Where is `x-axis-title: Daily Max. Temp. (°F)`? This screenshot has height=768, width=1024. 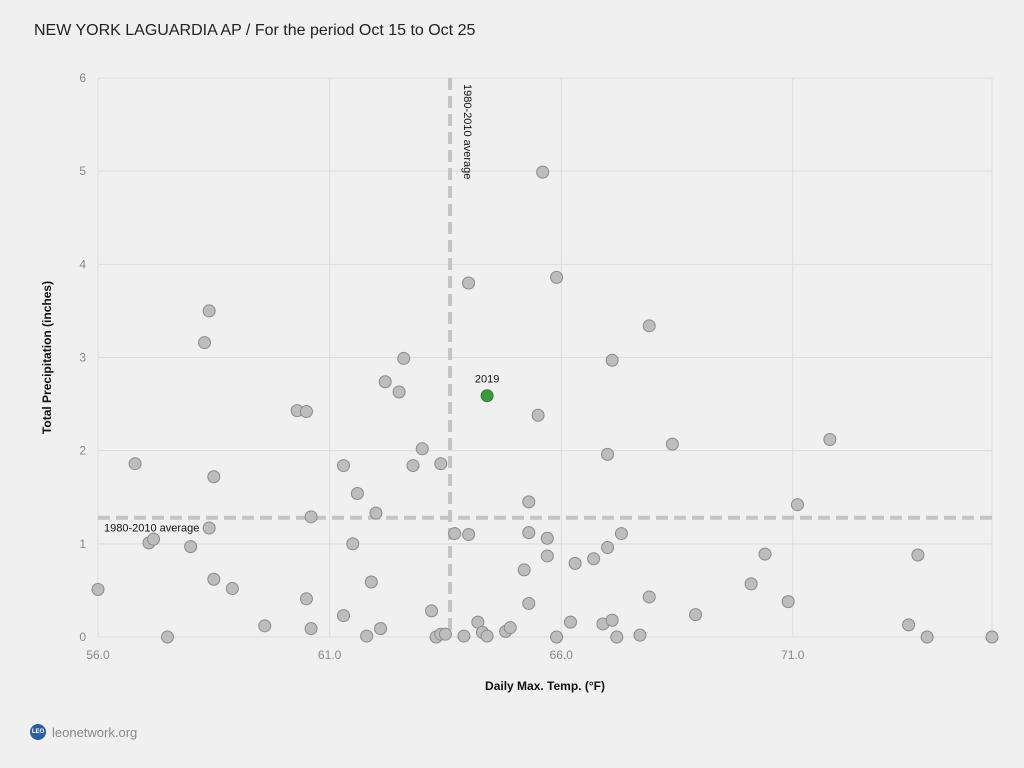
x-axis-title: Daily Max. Temp. (°F) is located at coordinates (545, 686).